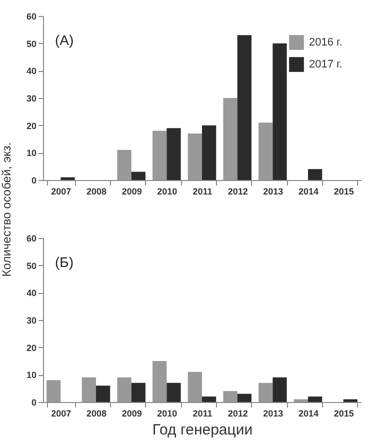 The width and height of the screenshot is (387, 446). What do you see at coordinates (7, 209) in the screenshot?
I see `y-axis-title: Количество особей, экз.` at bounding box center [7, 209].